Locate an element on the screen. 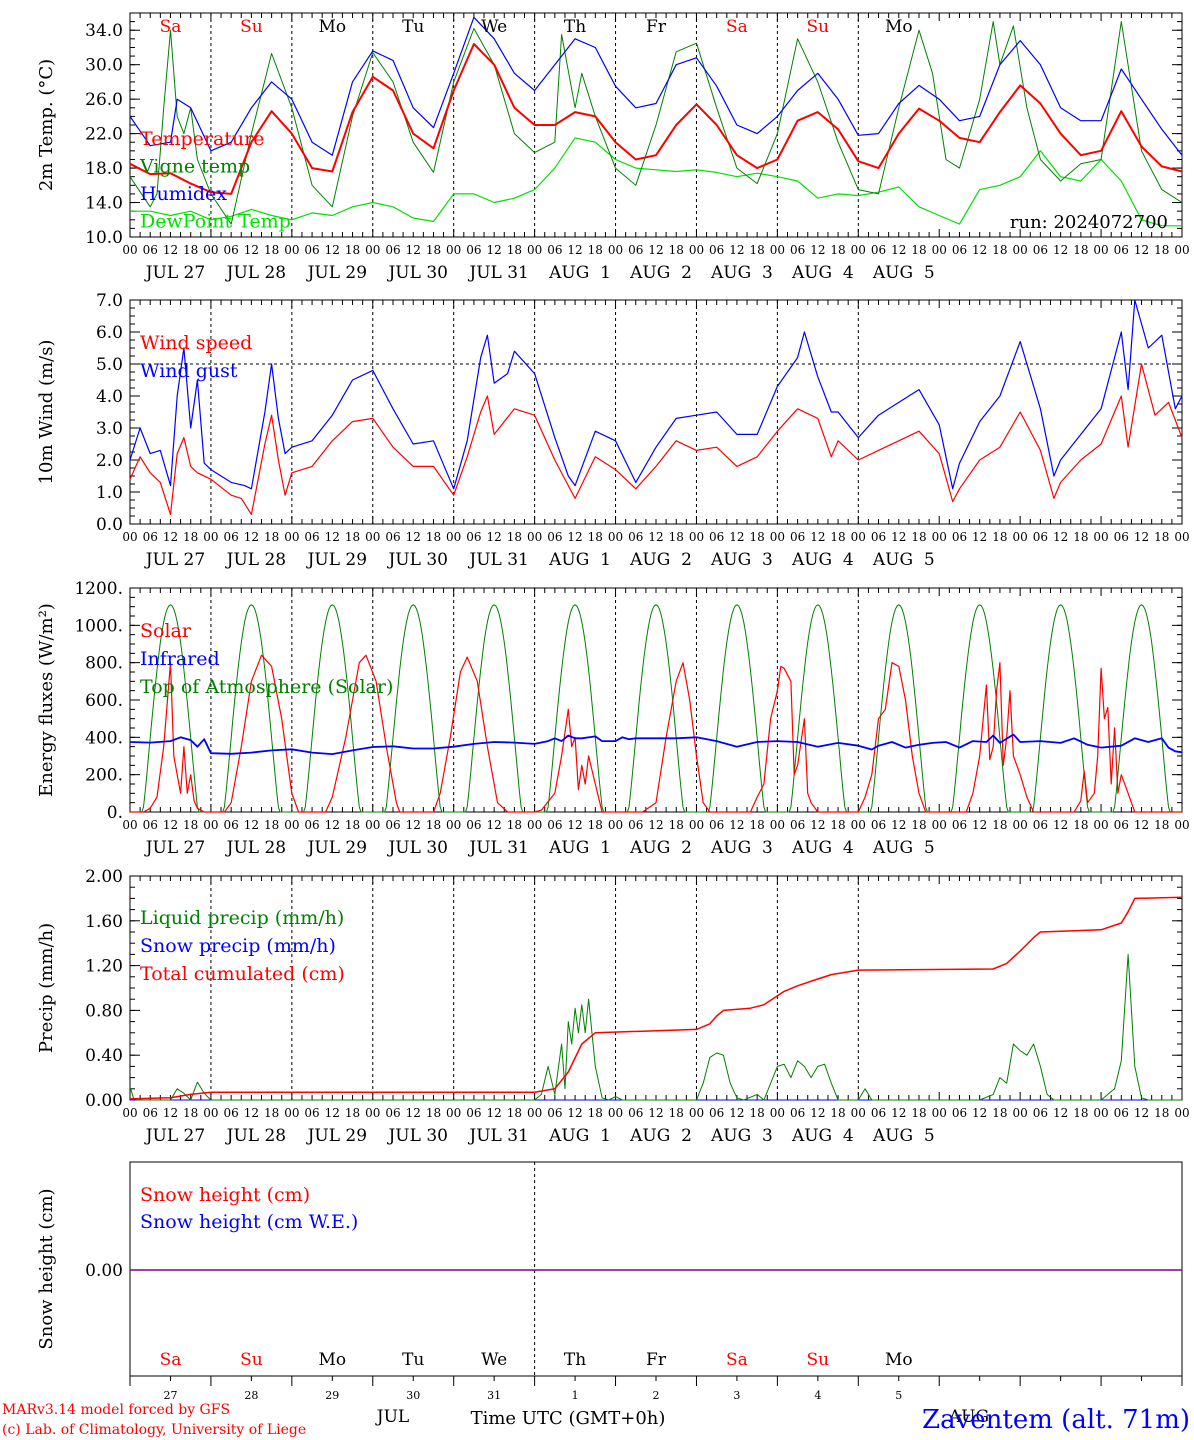 The image size is (1194, 1440). day-number: 2 is located at coordinates (656, 1395).